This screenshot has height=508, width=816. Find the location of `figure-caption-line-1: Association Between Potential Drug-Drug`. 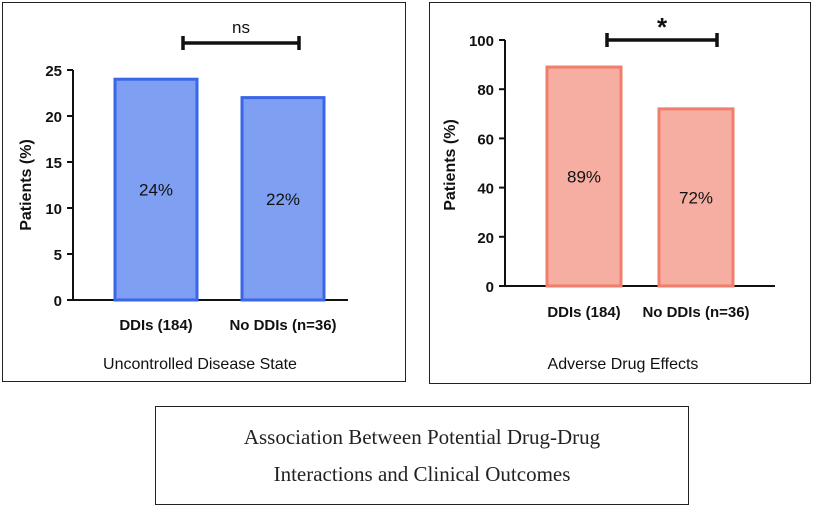

figure-caption-line-1: Association Between Potential Drug-Drug is located at coordinates (422, 436).